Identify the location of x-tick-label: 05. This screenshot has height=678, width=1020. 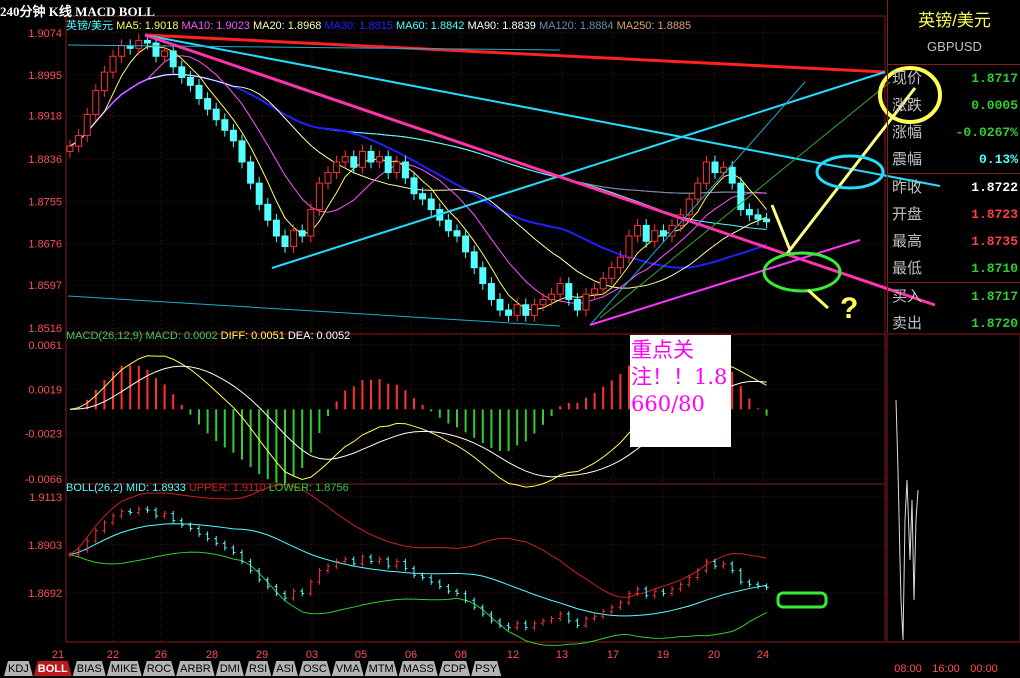
(361, 655).